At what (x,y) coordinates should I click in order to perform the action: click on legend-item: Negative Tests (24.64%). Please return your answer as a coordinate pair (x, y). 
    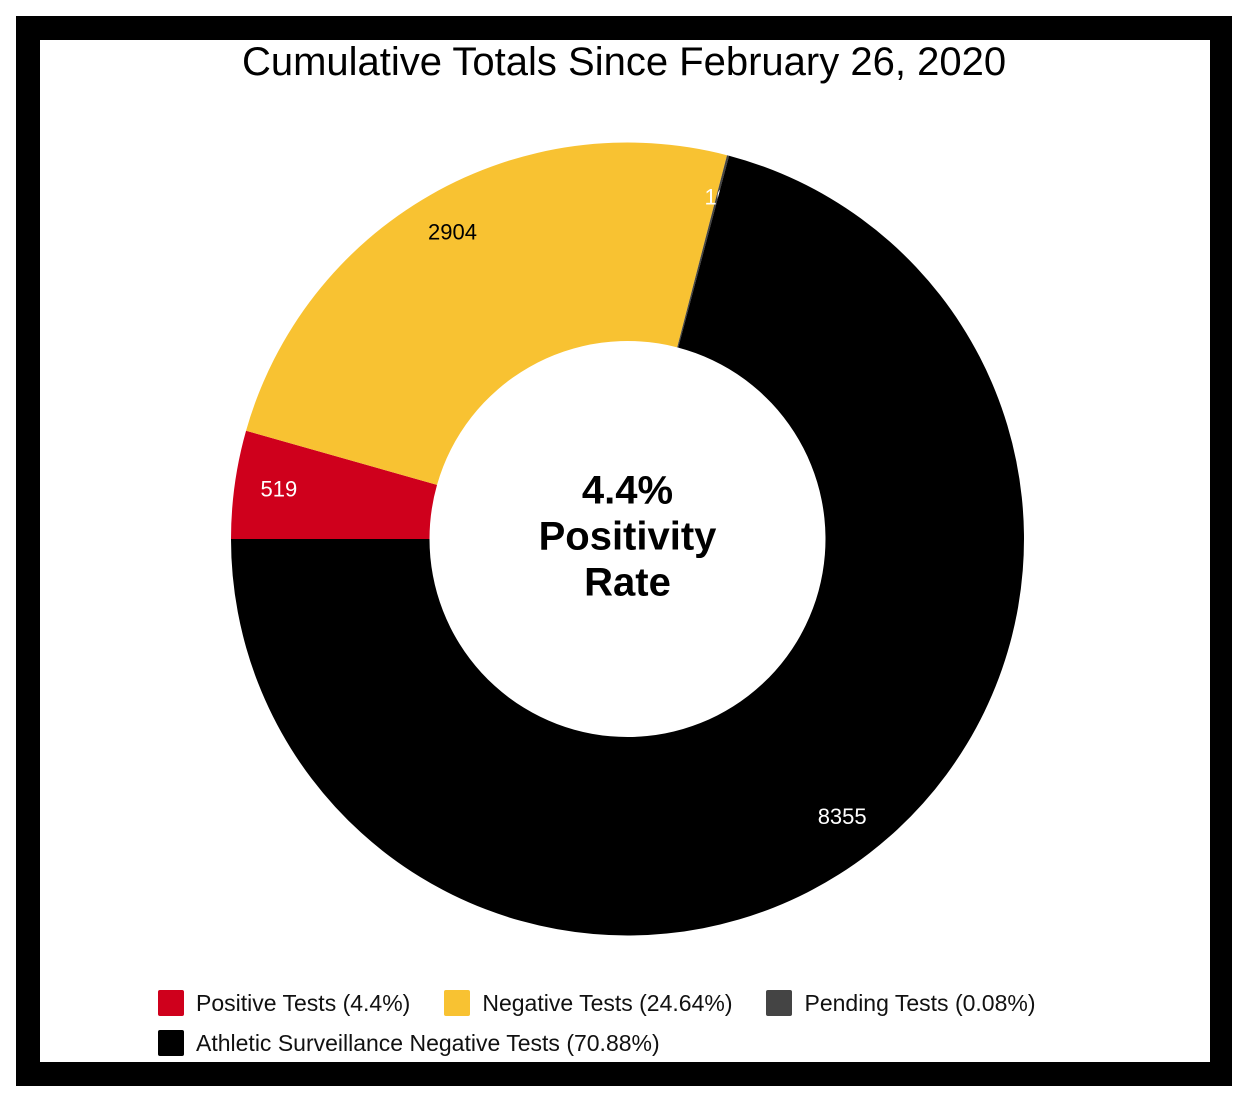
    Looking at the image, I should click on (588, 1003).